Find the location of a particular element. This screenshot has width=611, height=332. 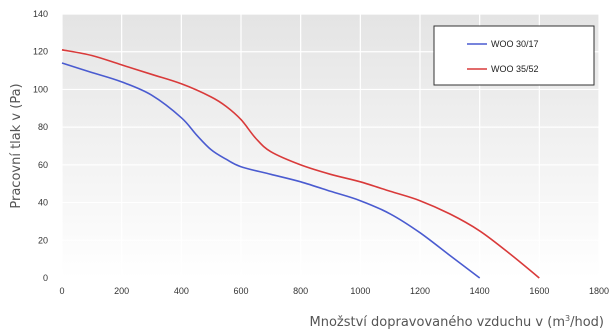

x-tick-label: 1400 is located at coordinates (480, 291).